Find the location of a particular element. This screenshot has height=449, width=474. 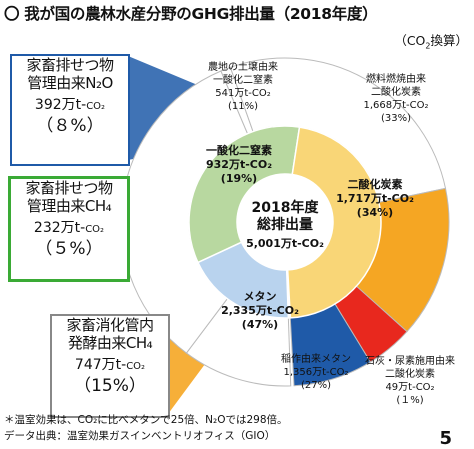

outer-label-soil-pct: (11%) is located at coordinates (243, 106).